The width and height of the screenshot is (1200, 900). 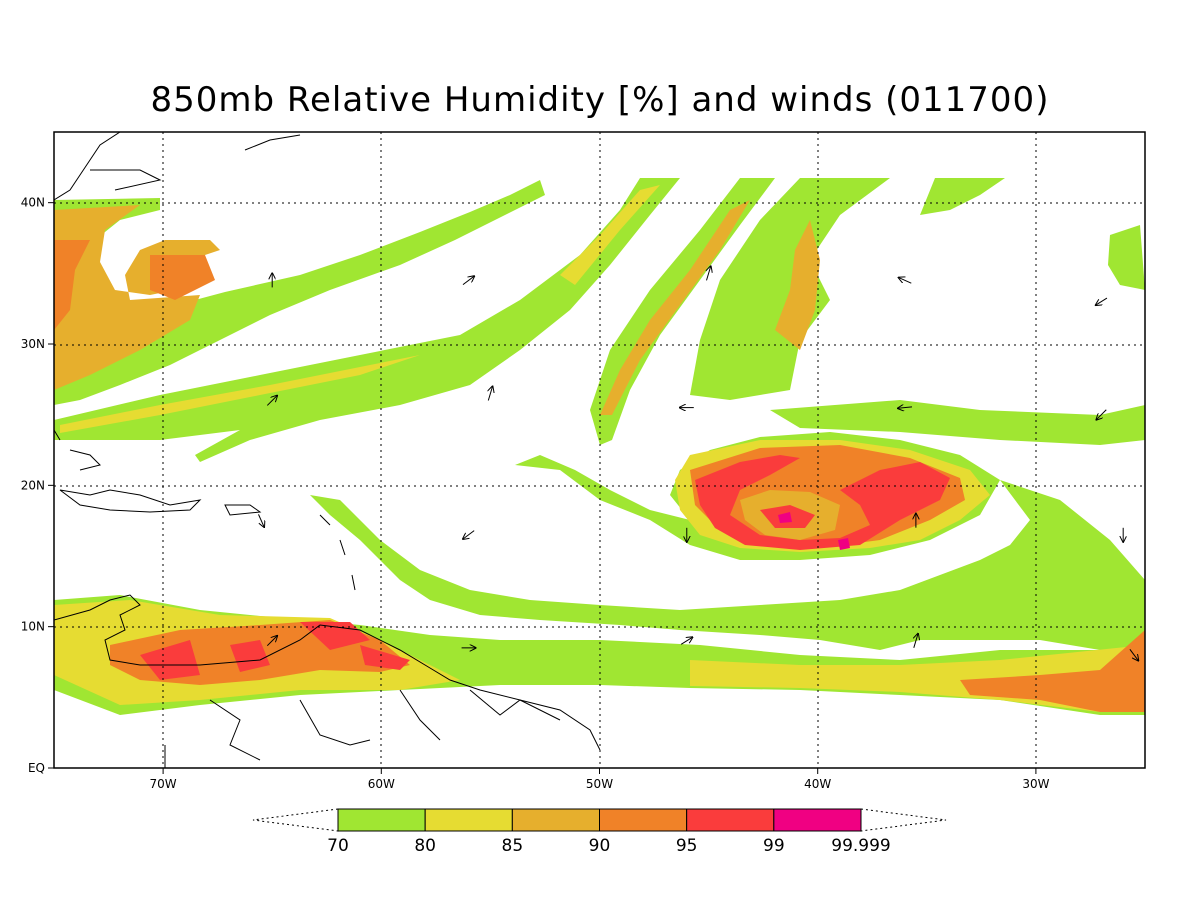 What do you see at coordinates (687, 846) in the screenshot?
I see `colorbar-label: 95` at bounding box center [687, 846].